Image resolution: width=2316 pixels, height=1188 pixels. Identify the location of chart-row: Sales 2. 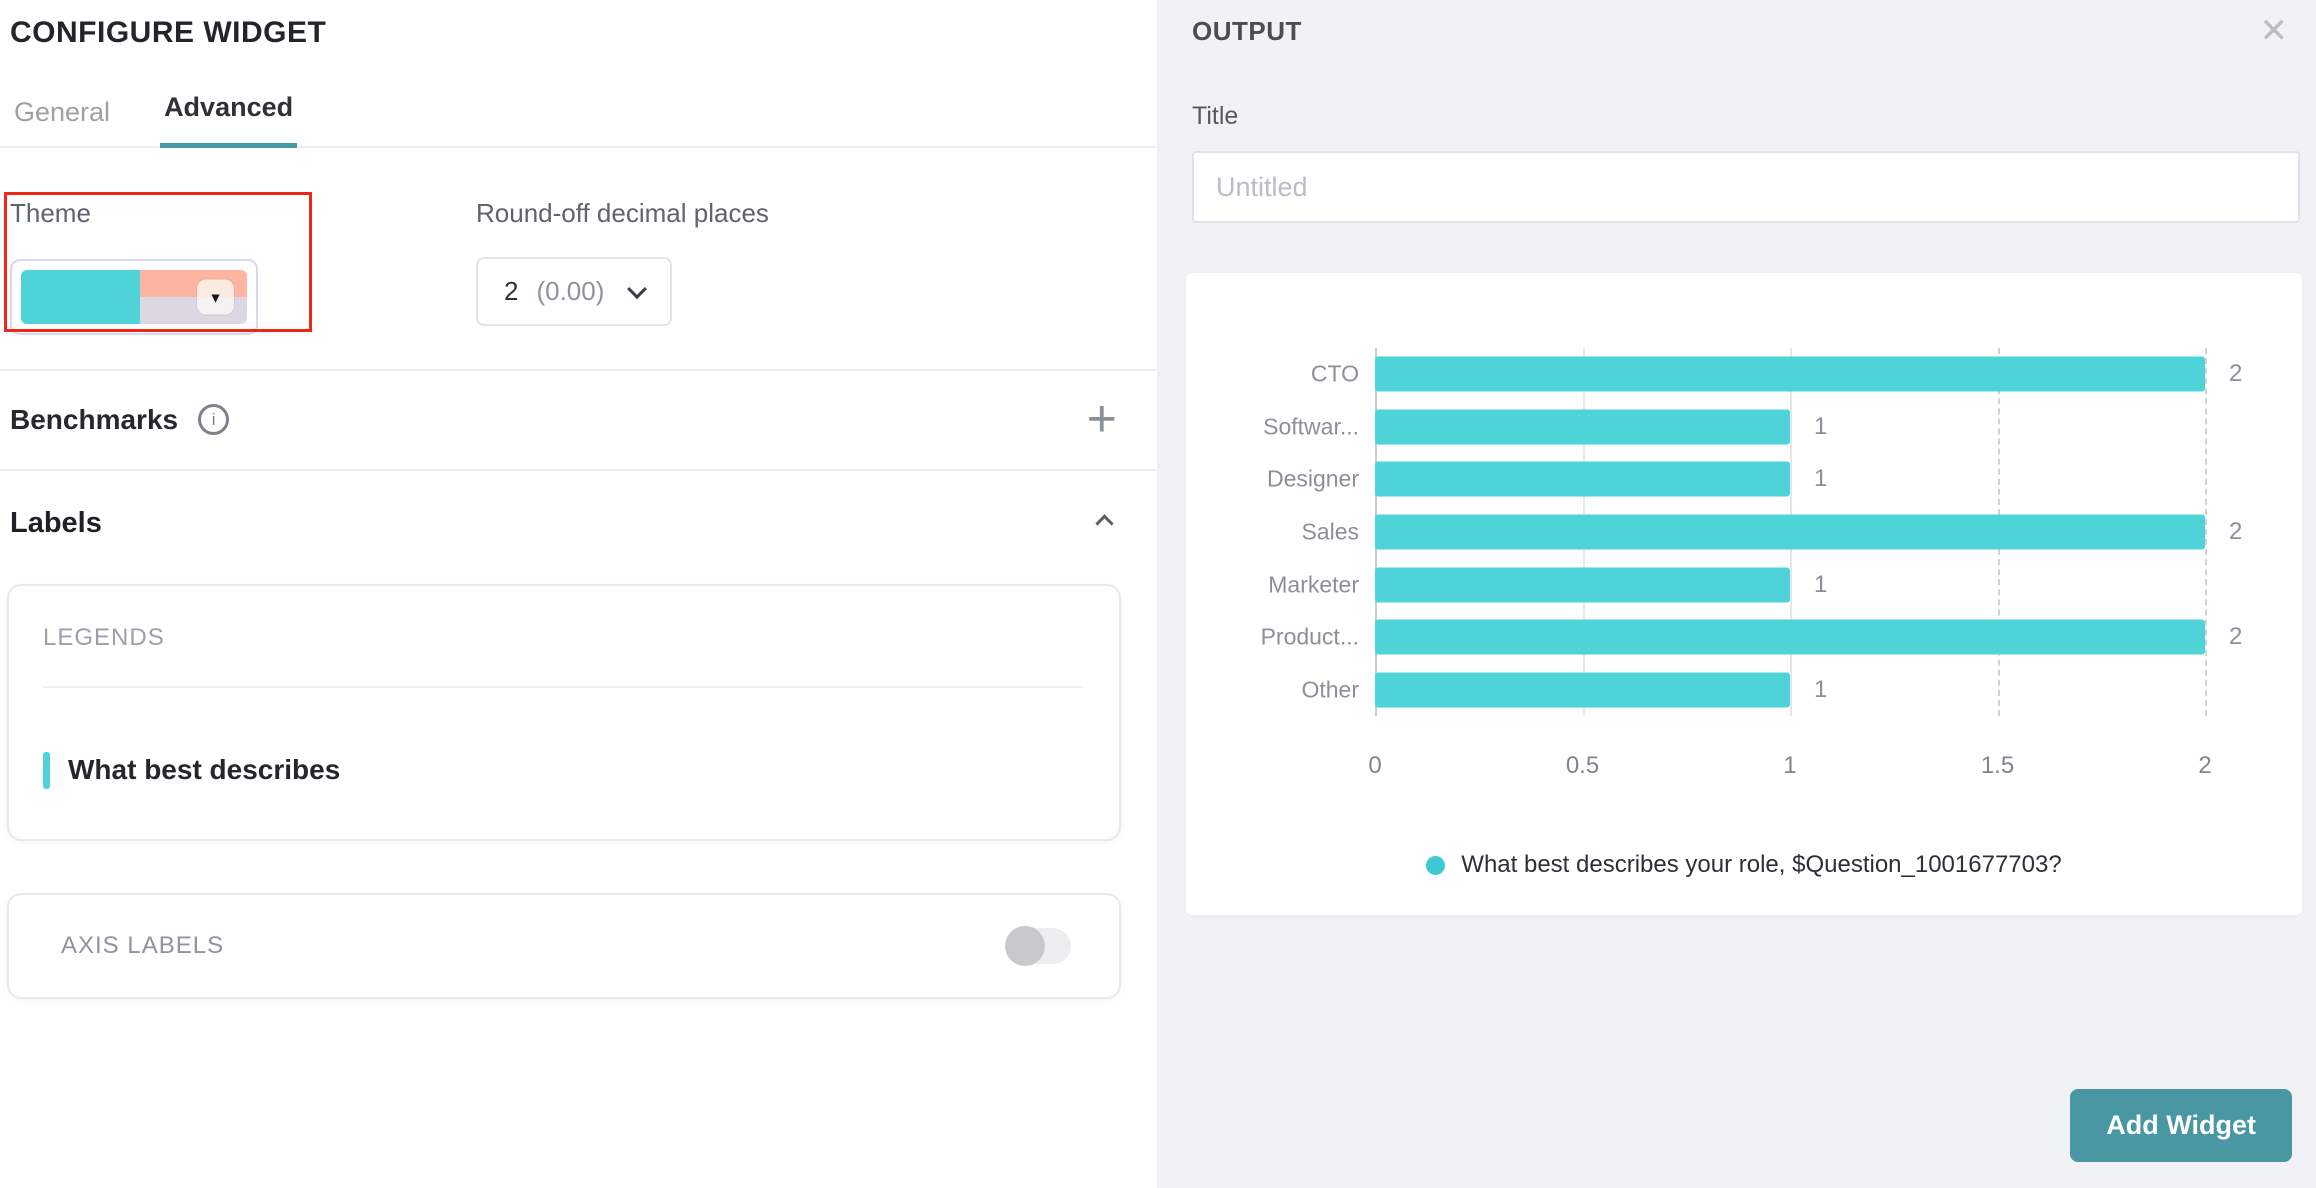
(1771, 532).